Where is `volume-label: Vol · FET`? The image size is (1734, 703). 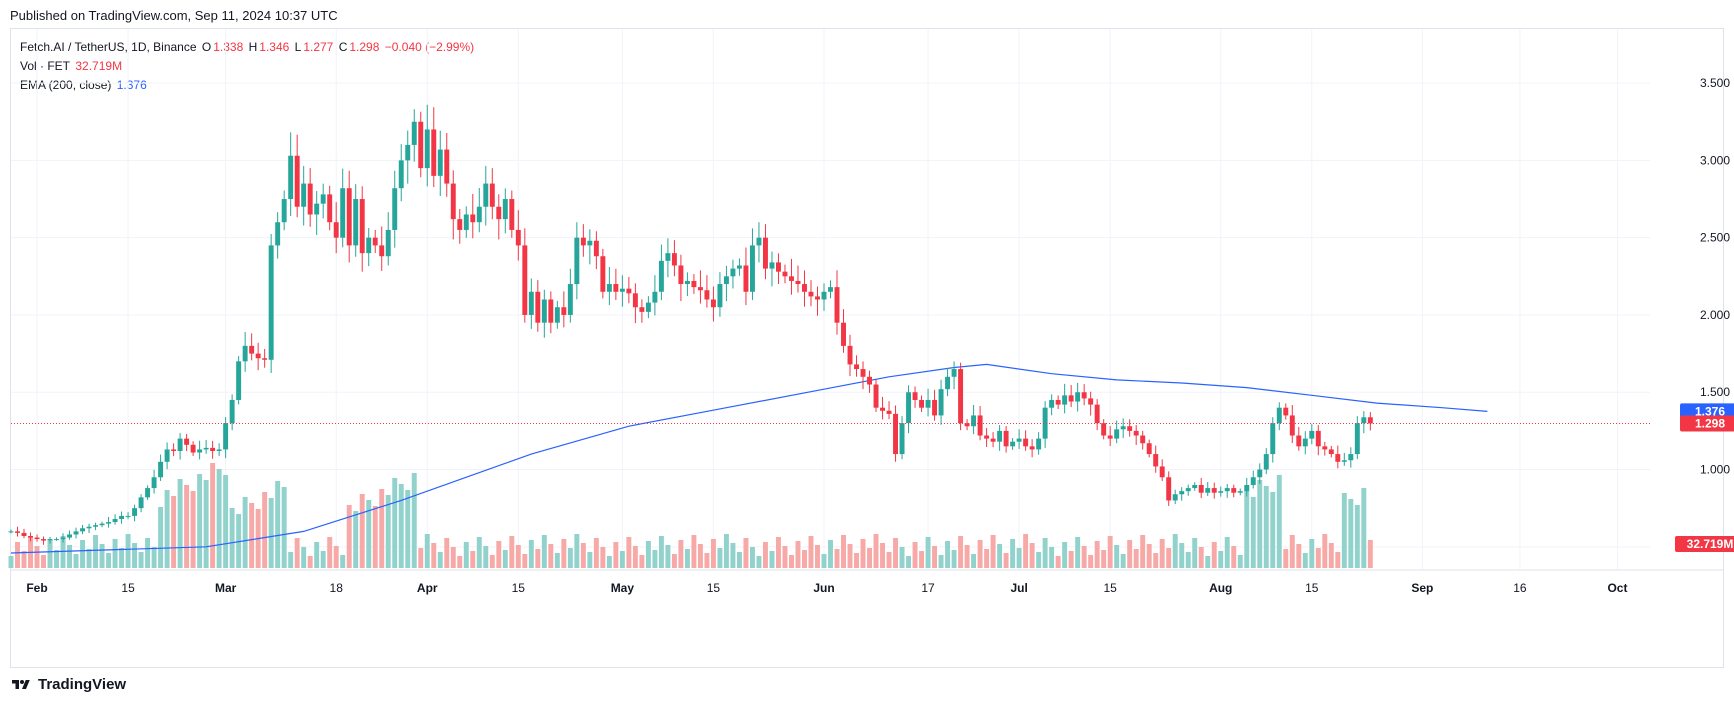
volume-label: Vol · FET is located at coordinates (45, 66).